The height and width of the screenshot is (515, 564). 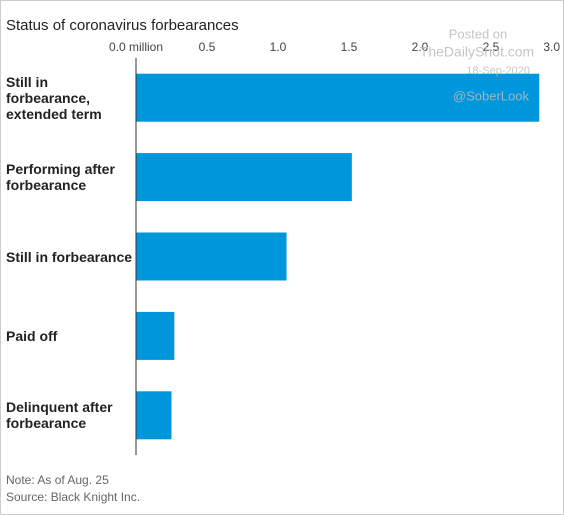 What do you see at coordinates (420, 47) in the screenshot?
I see `x-tick-label: 2.0` at bounding box center [420, 47].